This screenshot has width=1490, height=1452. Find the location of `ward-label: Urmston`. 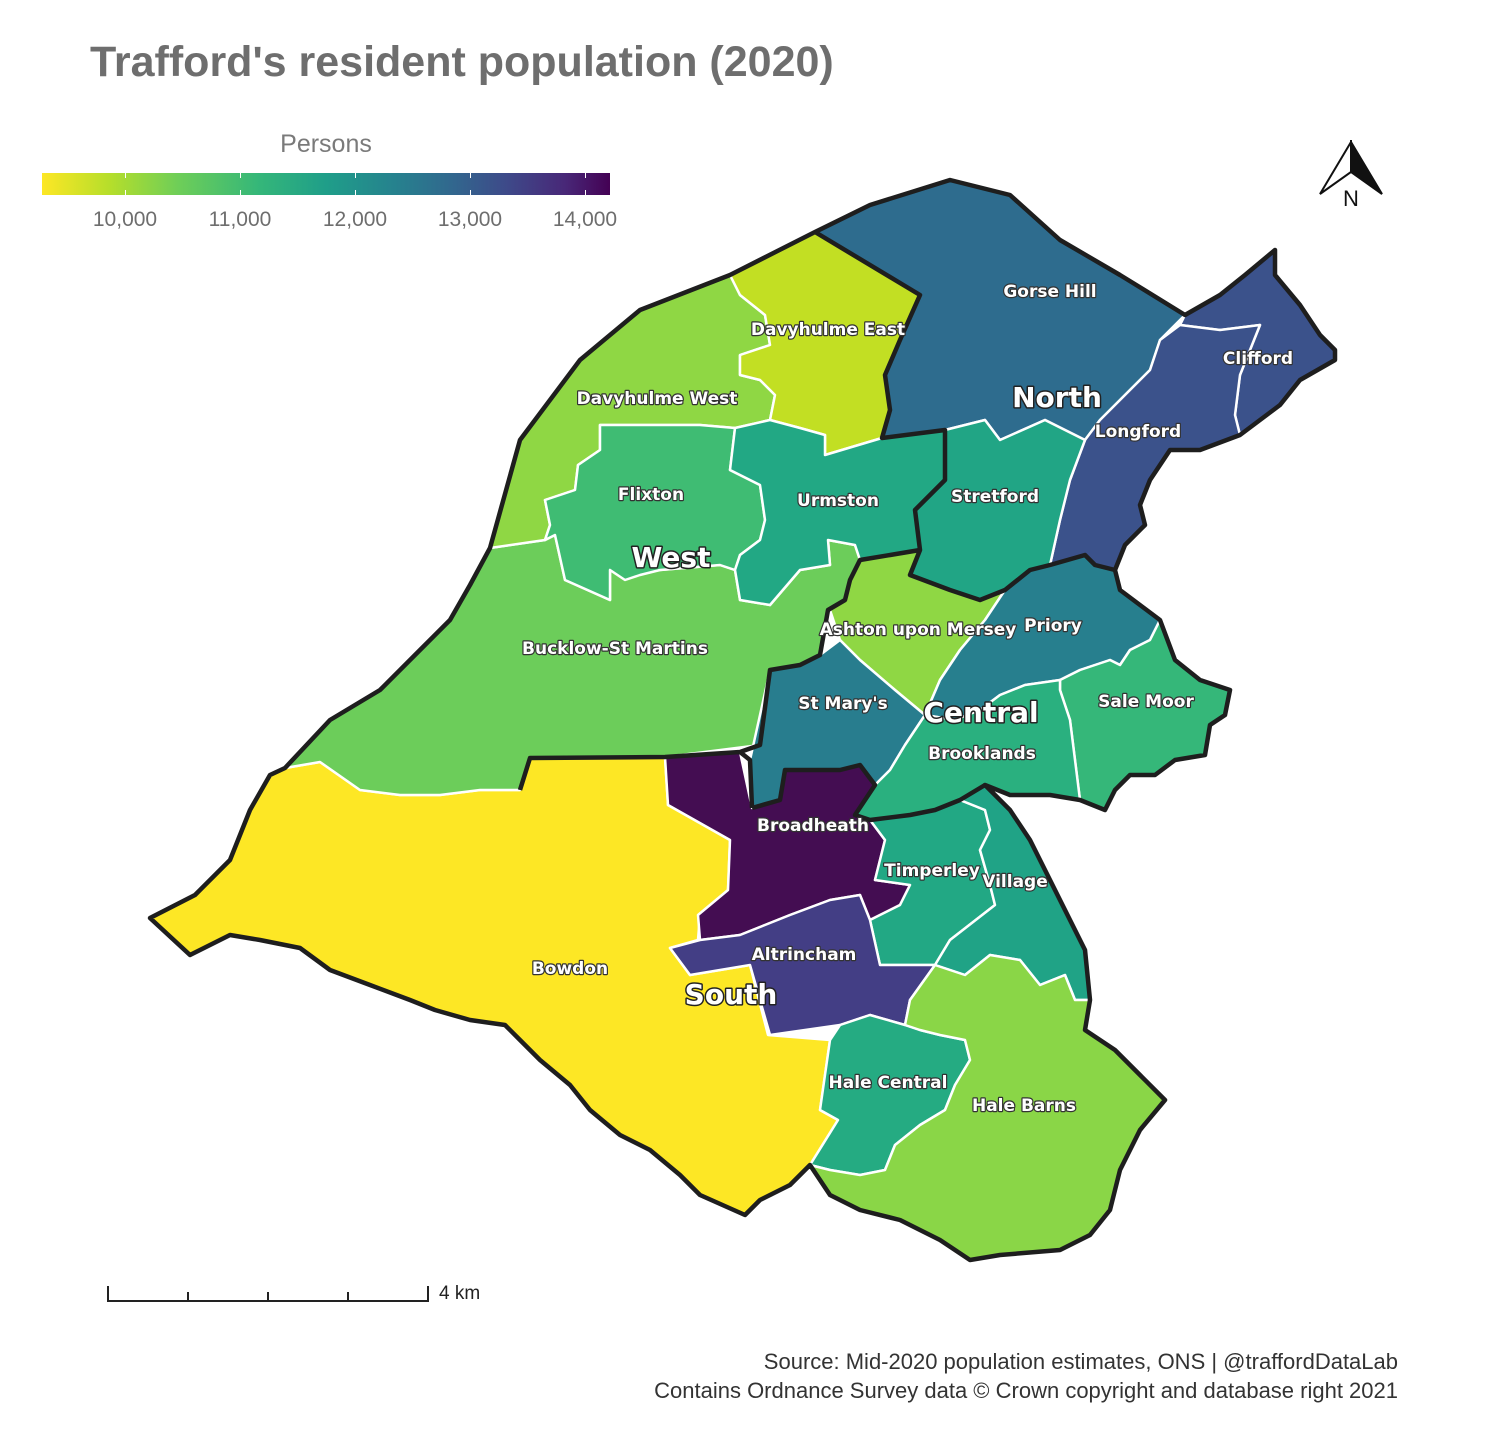

ward-label: Urmston is located at coordinates (838, 501).